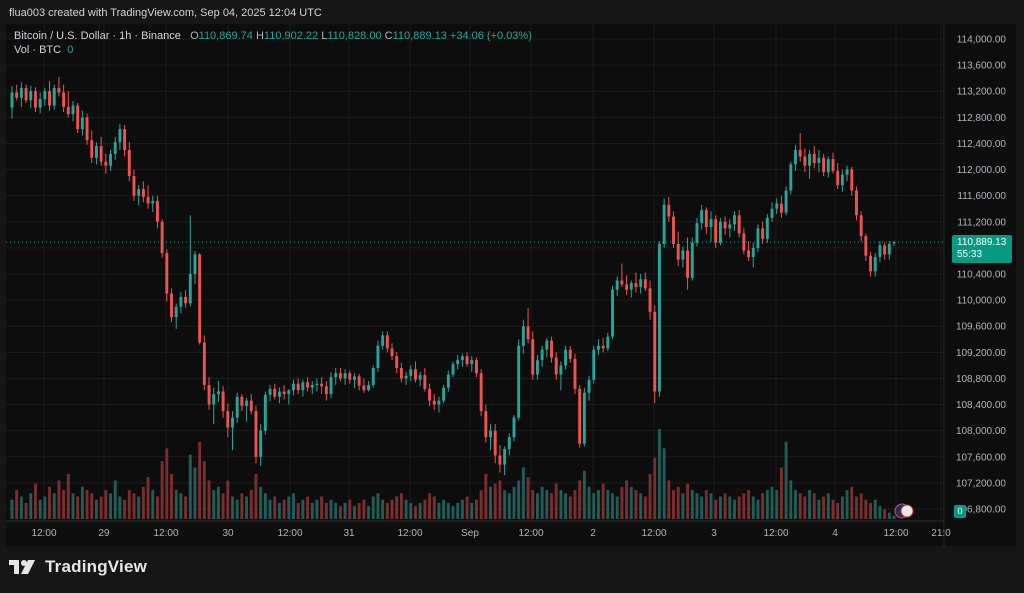  I want to click on change-value: +34.06 (+0.03%), so click(490, 36).